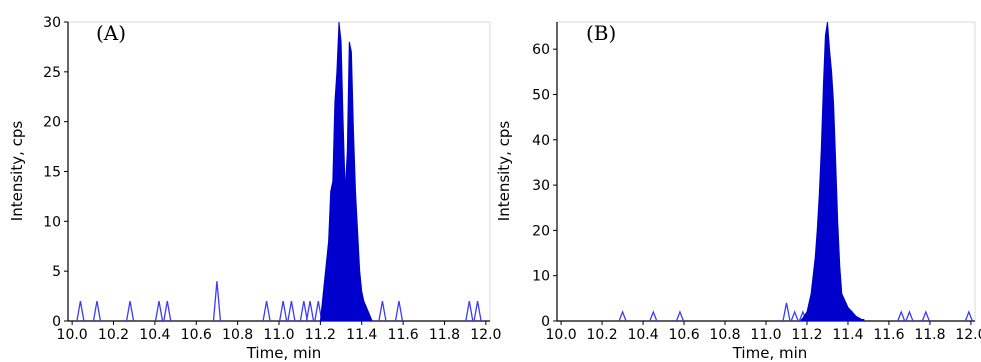 This screenshot has width=981, height=362. Describe the element at coordinates (56, 272) in the screenshot. I see `y-tick-label: 5` at that location.